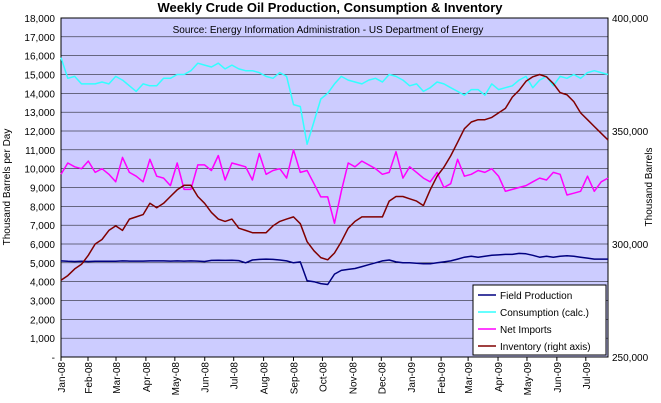 Image resolution: width=661 pixels, height=403 pixels. I want to click on legend-label: Consumption (calc.), so click(544, 313).